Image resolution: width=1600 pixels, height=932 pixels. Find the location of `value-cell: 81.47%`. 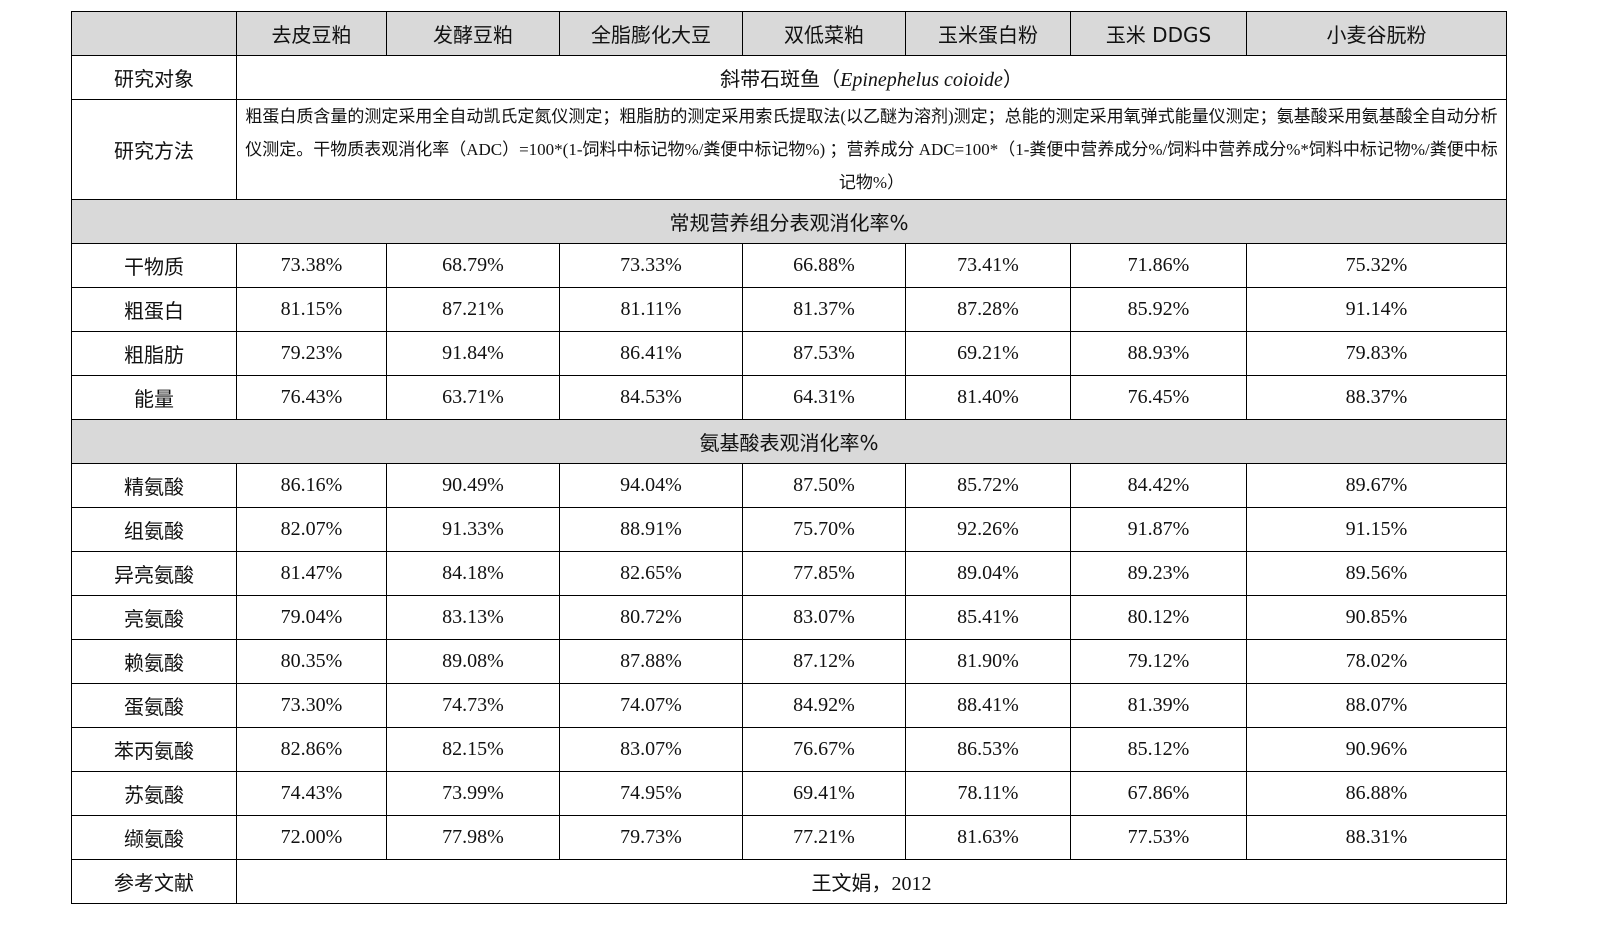

value-cell: 81.47% is located at coordinates (311, 573).